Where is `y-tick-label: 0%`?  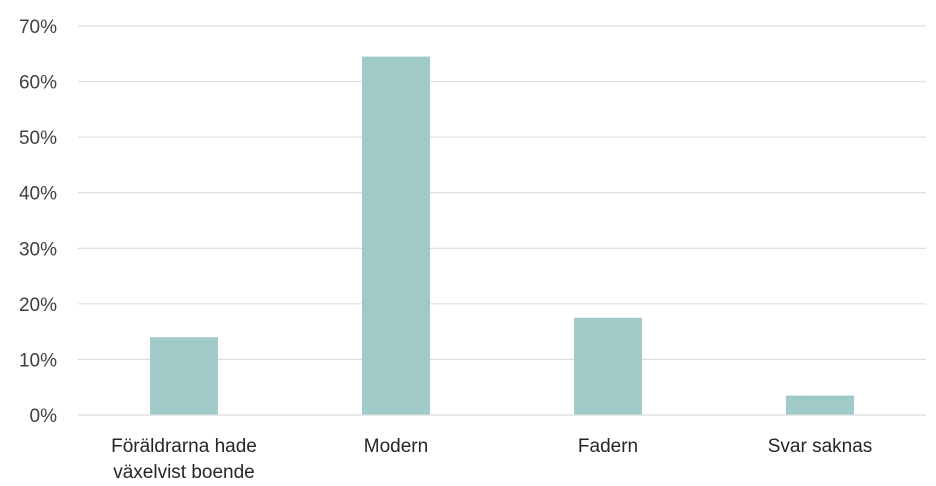
y-tick-label: 0% is located at coordinates (44, 416).